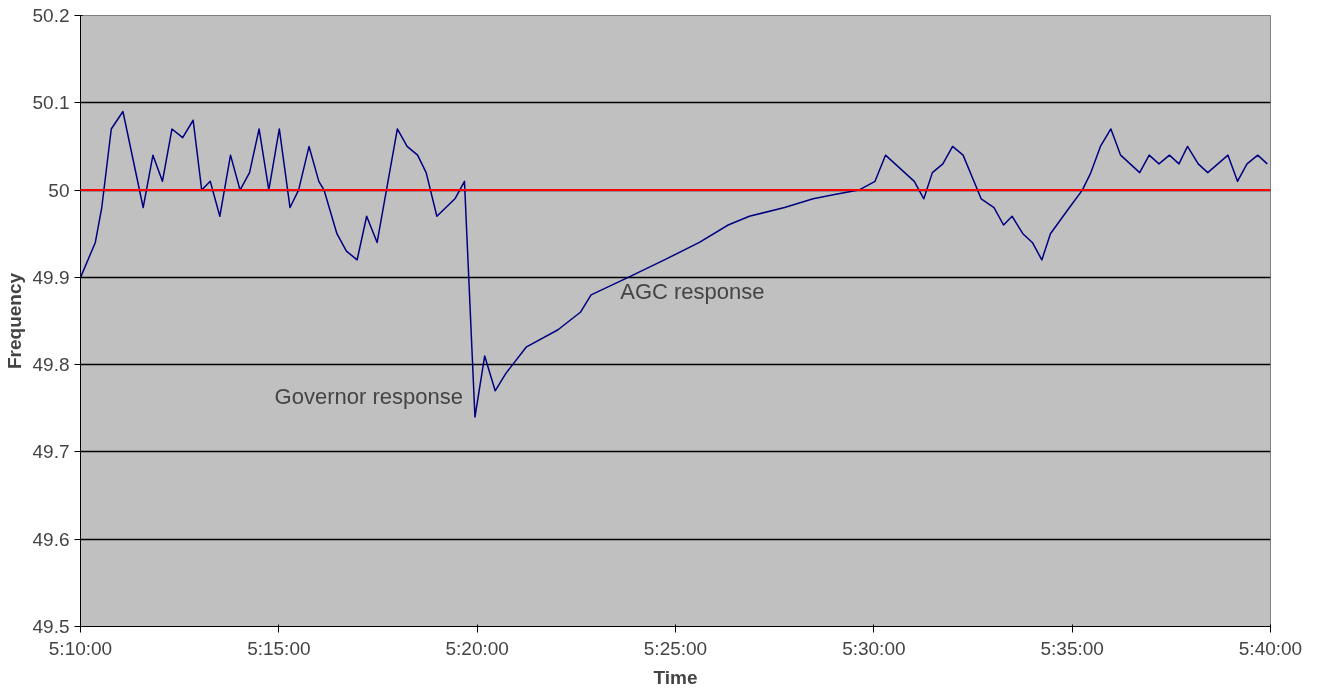 Image resolution: width=1318 pixels, height=697 pixels. Describe the element at coordinates (1072, 648) in the screenshot. I see `x-tick-label: 5:35:00` at that location.